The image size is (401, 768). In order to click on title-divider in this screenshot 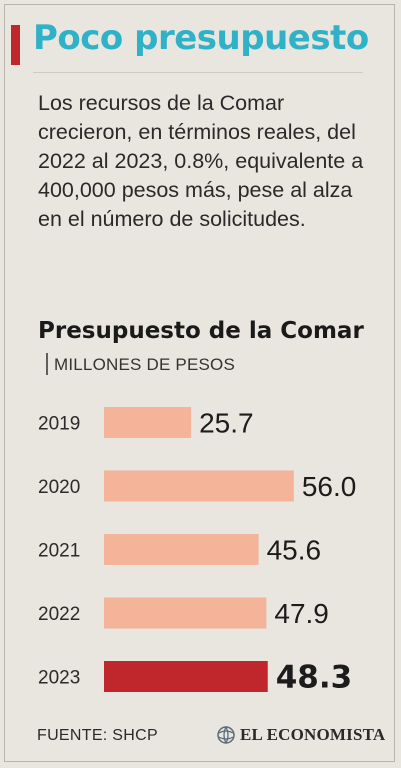, I will do `click(198, 72)`.